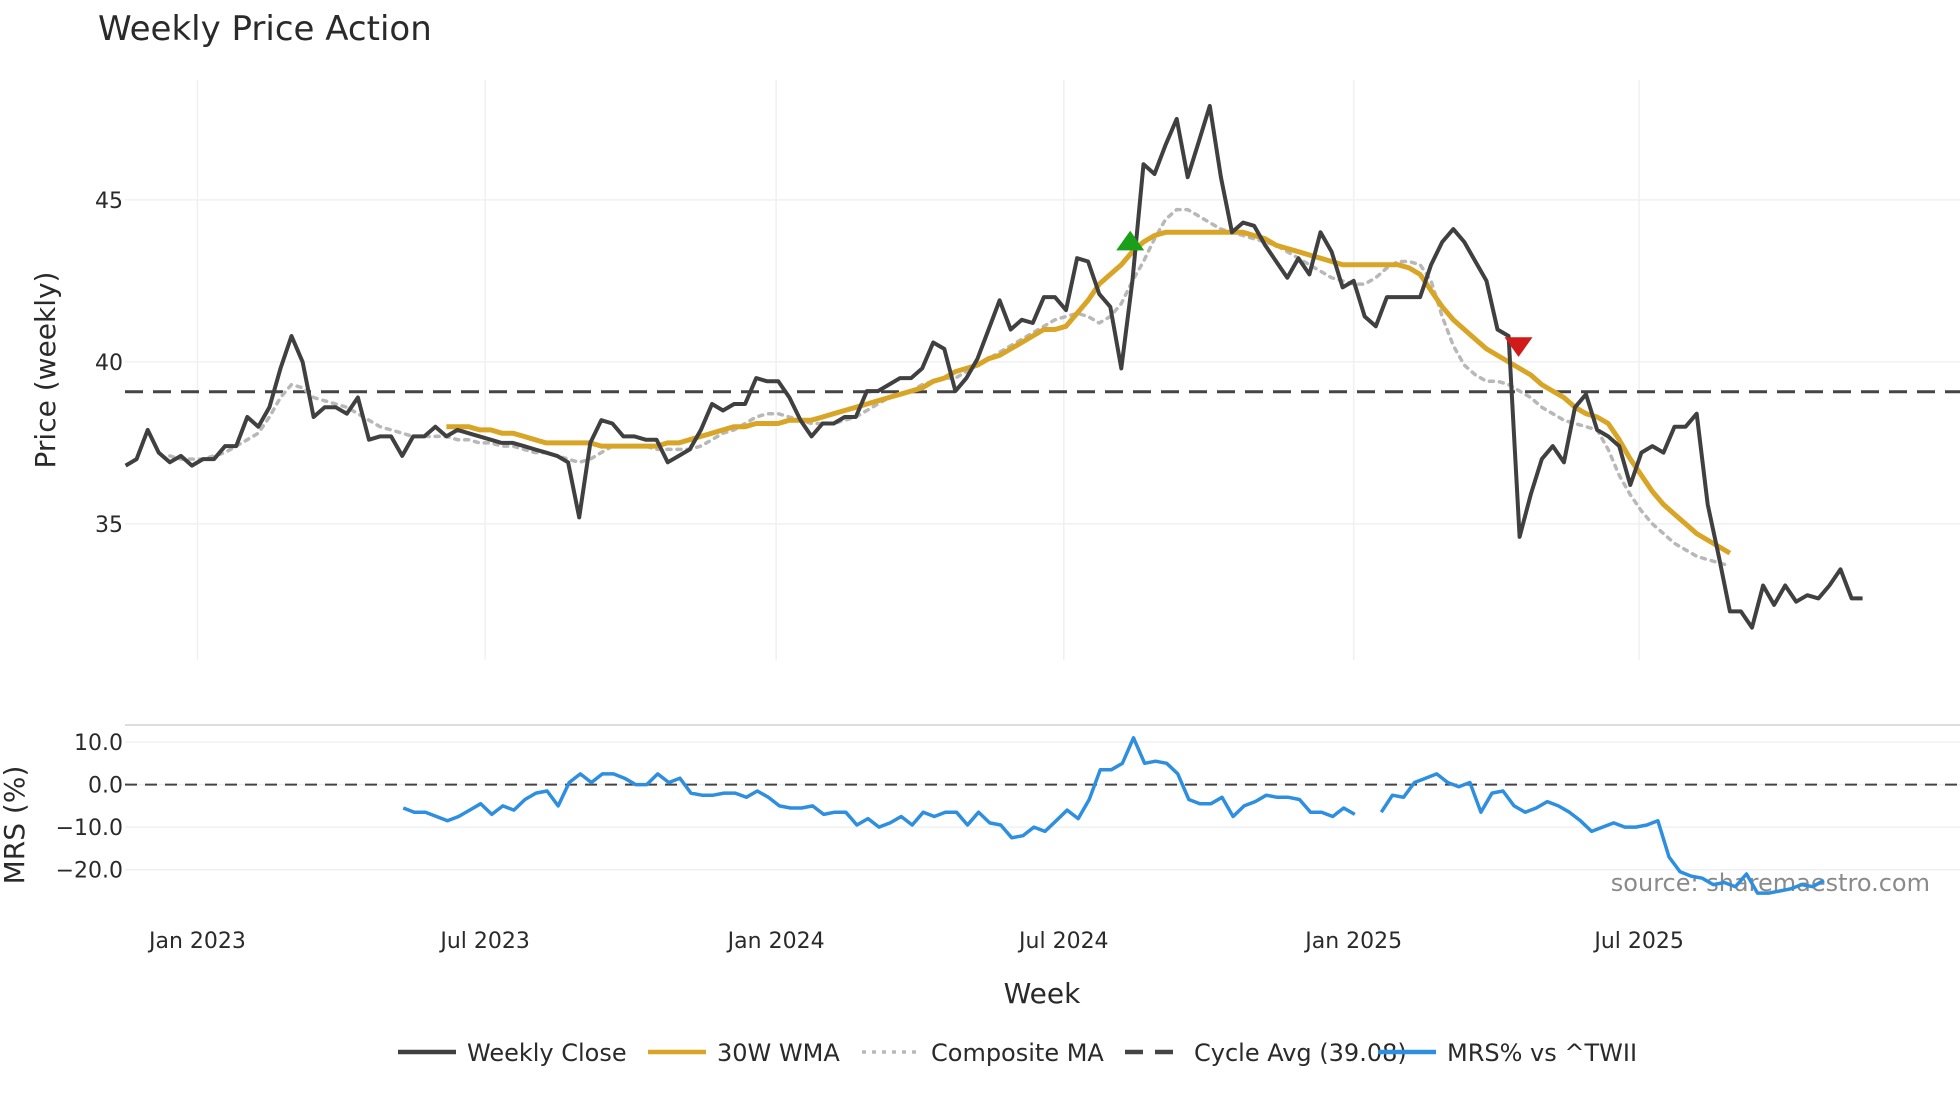  What do you see at coordinates (89, 536) in the screenshot?
I see `y-tick-labels: 35 40 45 10.0 0.0 −10.0 −20.0` at bounding box center [89, 536].